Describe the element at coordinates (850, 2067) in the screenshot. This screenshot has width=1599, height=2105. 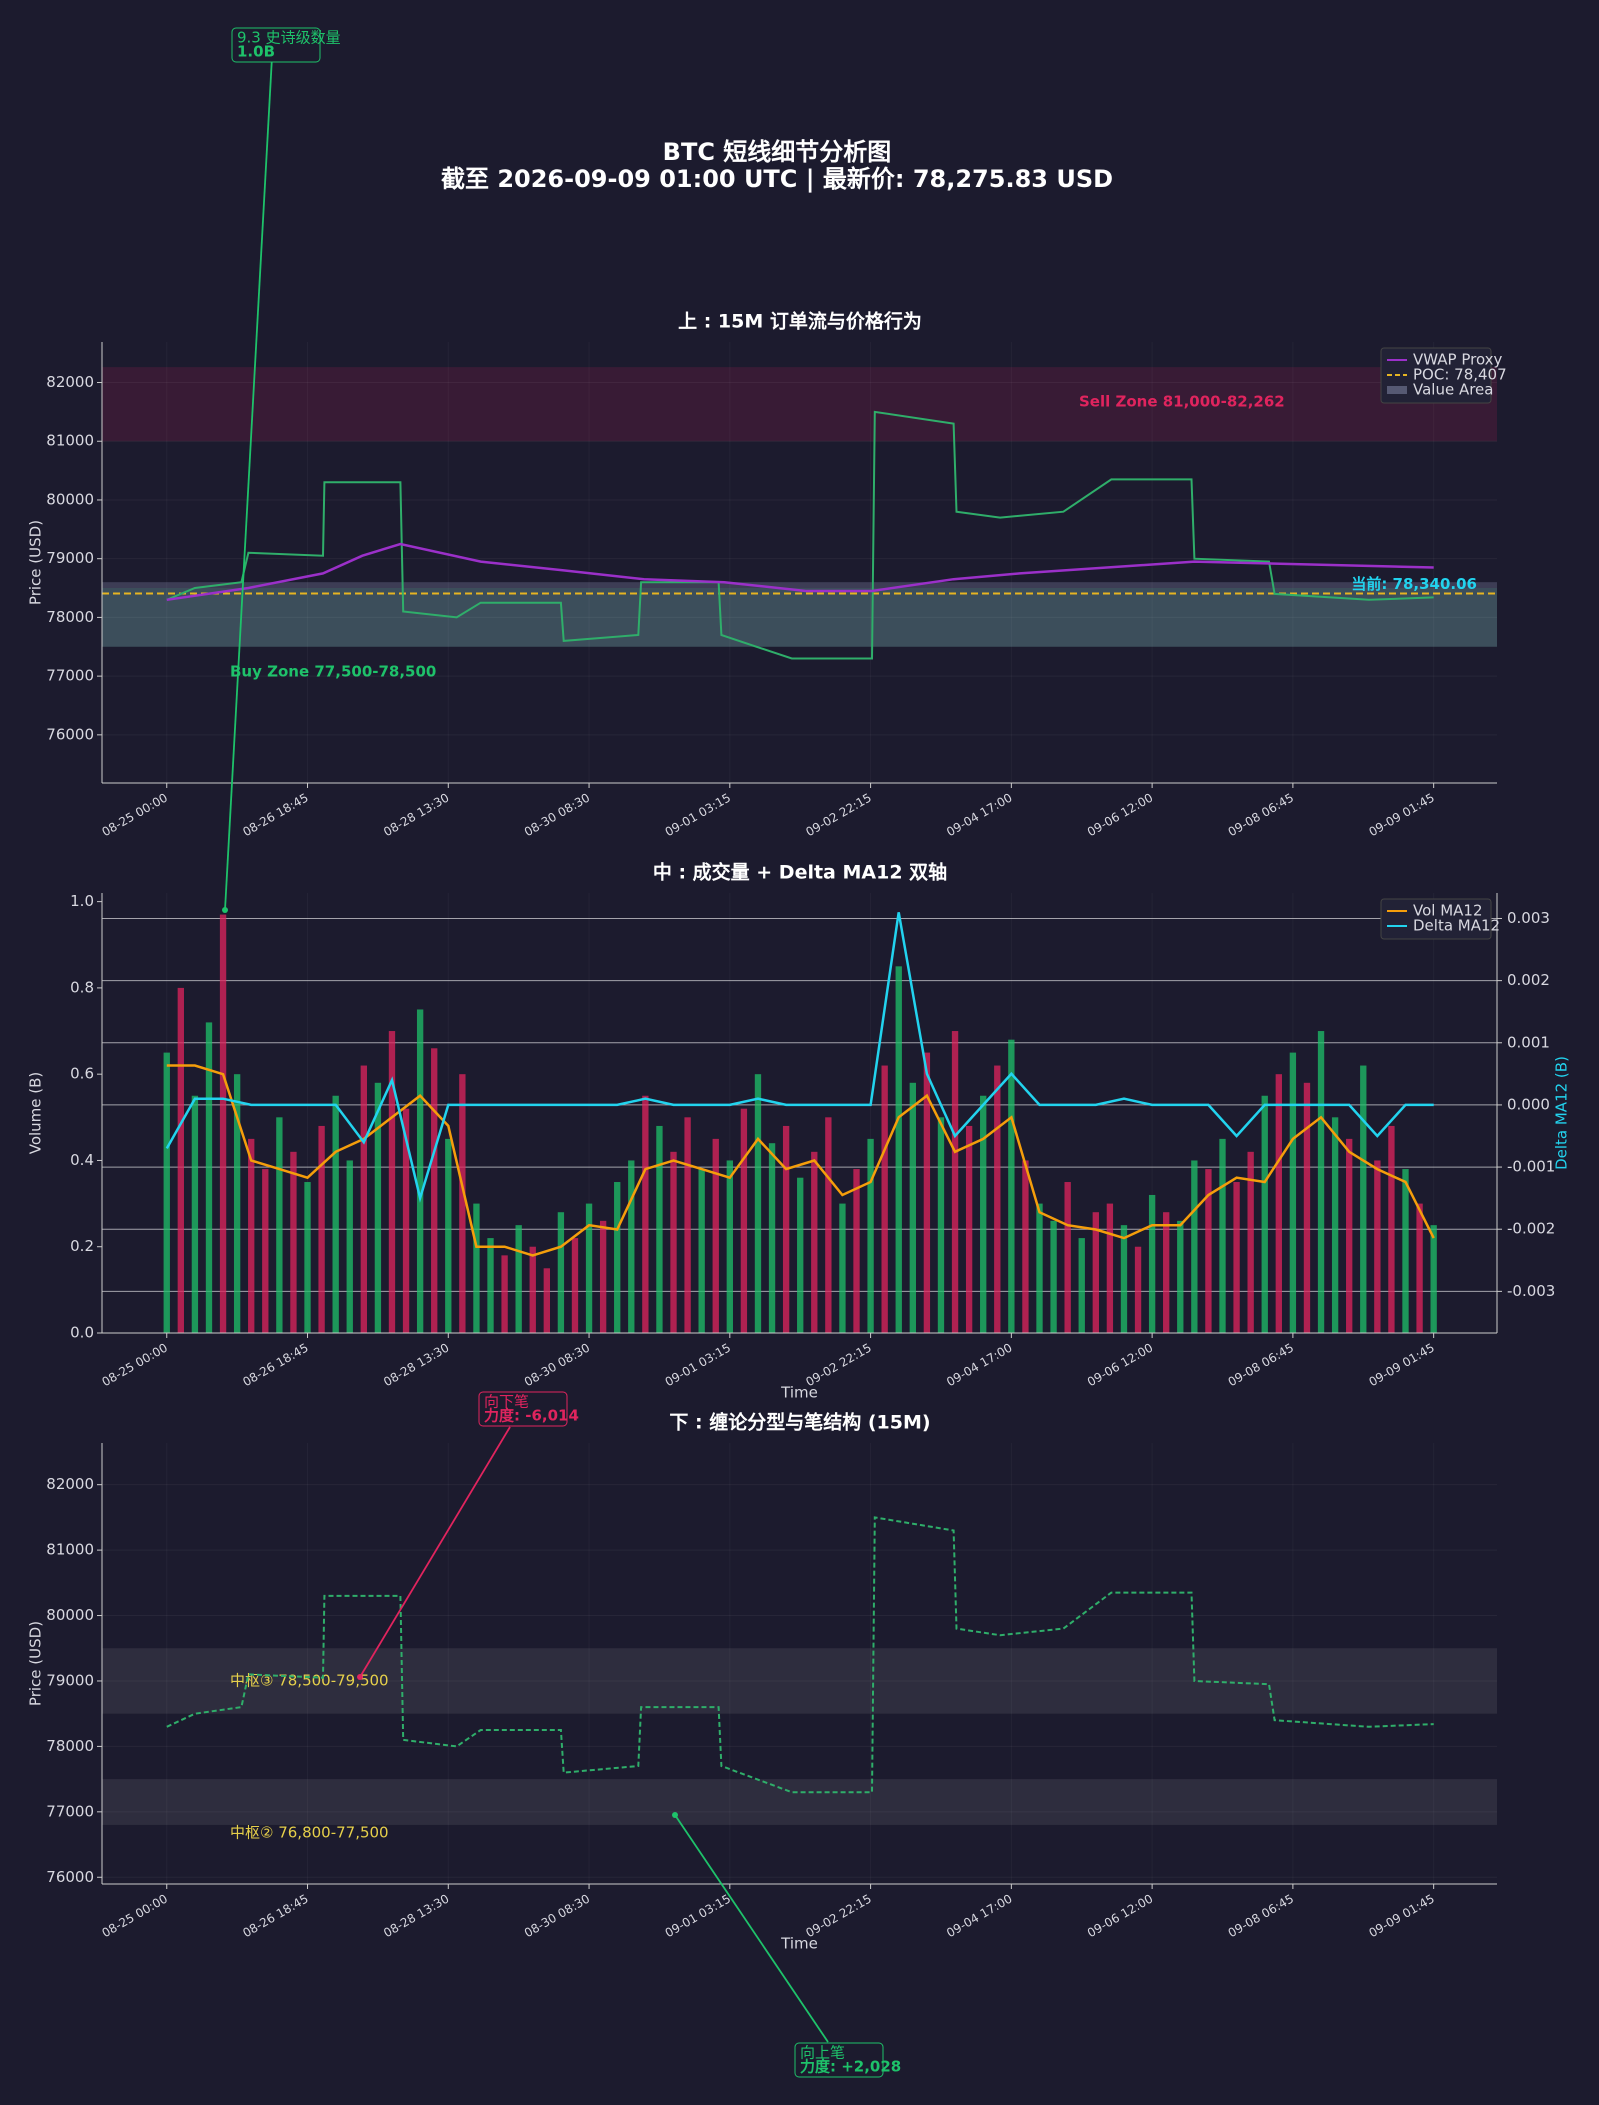
I see `annotation-text: 力度: +2,028` at that location.